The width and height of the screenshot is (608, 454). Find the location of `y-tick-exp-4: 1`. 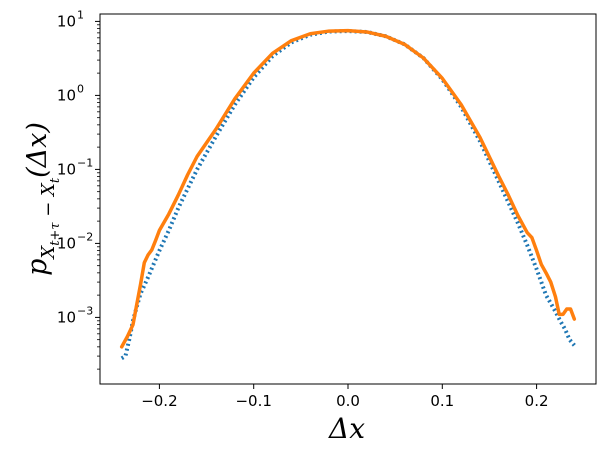

y-tick-exp-4: 1 is located at coordinates (80, 14).